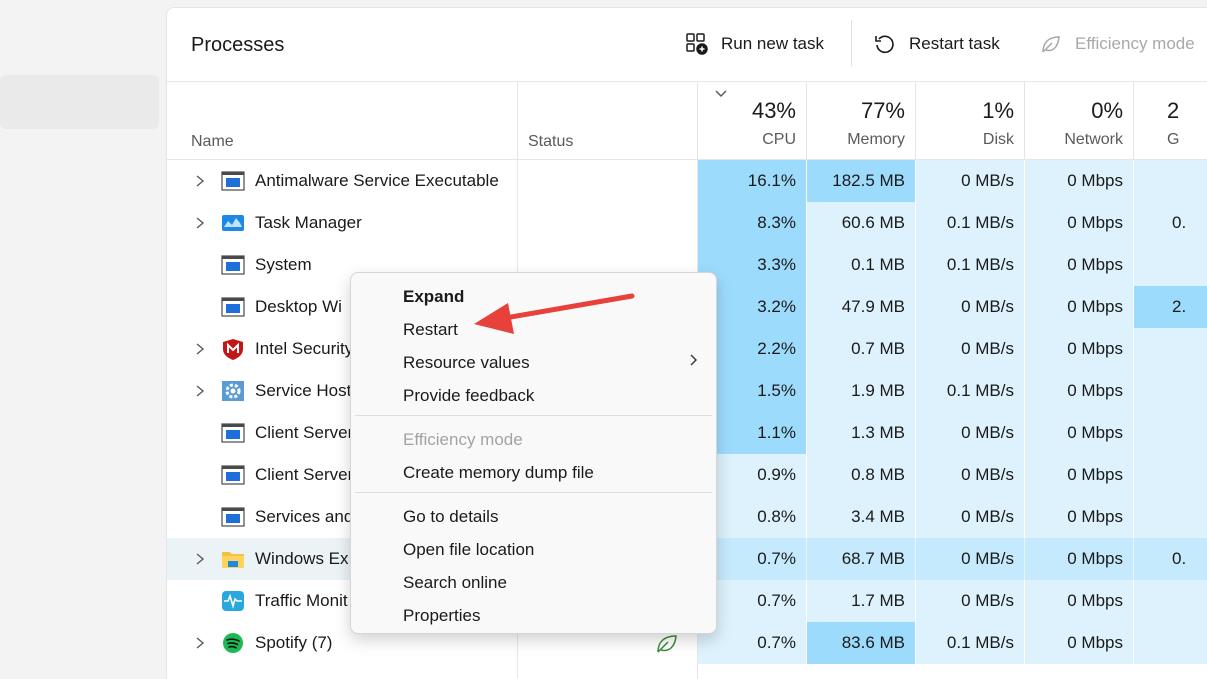 This screenshot has width=1207, height=679. What do you see at coordinates (283, 264) in the screenshot?
I see `process-name: System` at bounding box center [283, 264].